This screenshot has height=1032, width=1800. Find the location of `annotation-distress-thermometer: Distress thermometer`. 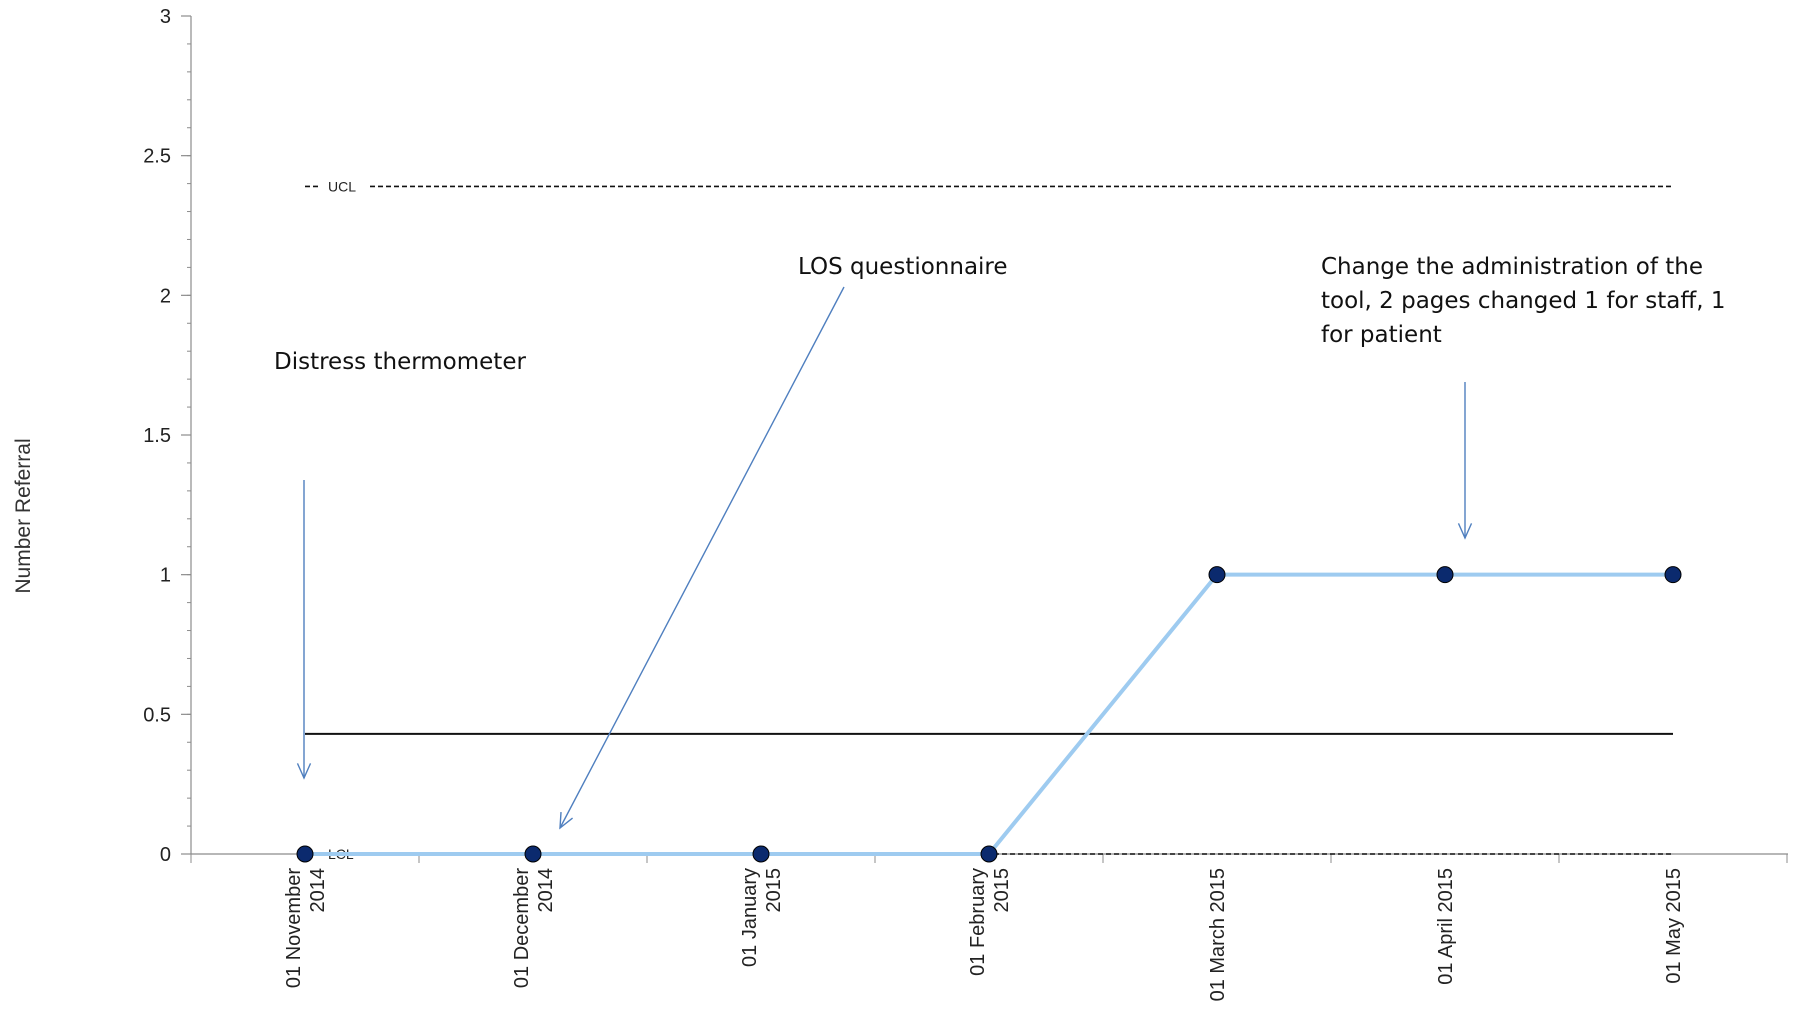

annotation-distress-thermometer: Distress thermometer is located at coordinates (400, 362).